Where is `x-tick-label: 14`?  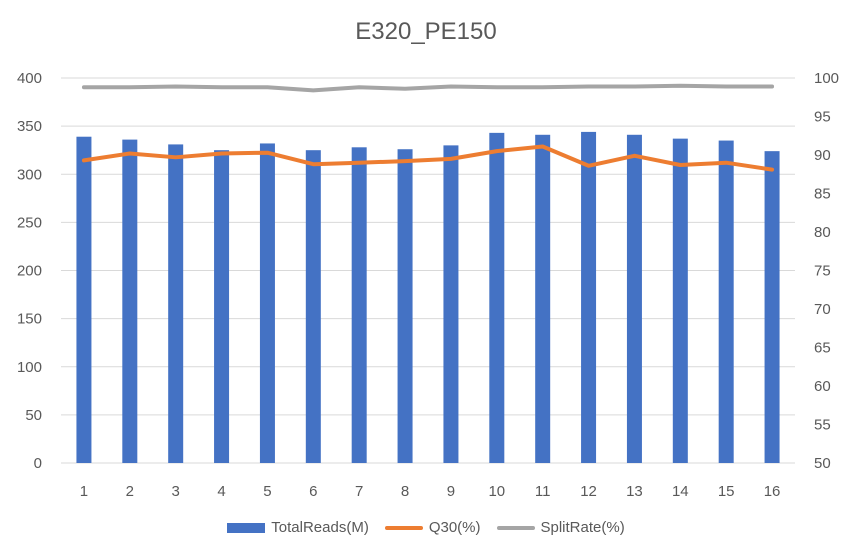
x-tick-label: 14 is located at coordinates (680, 491).